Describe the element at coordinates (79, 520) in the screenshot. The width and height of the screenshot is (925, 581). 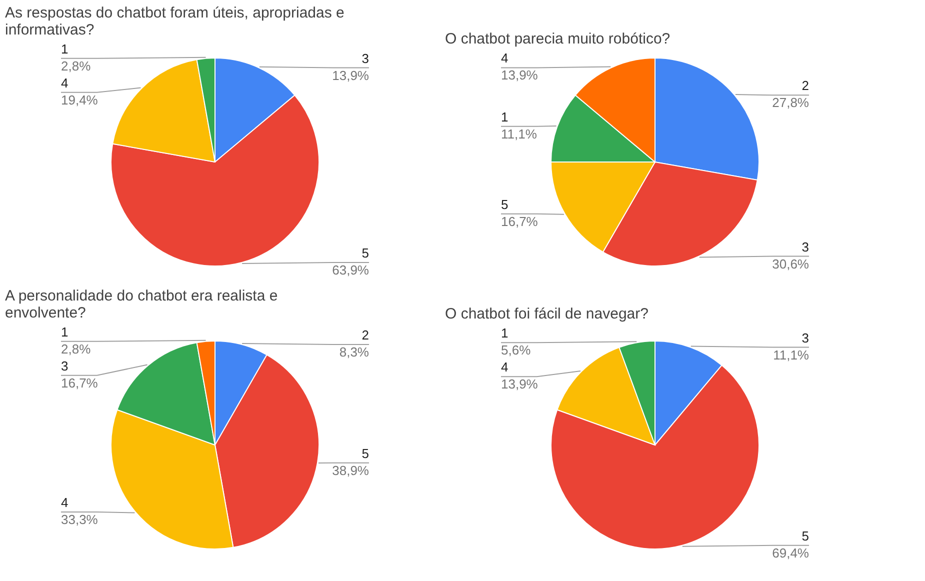
I see `data-label: 33,3%` at that location.